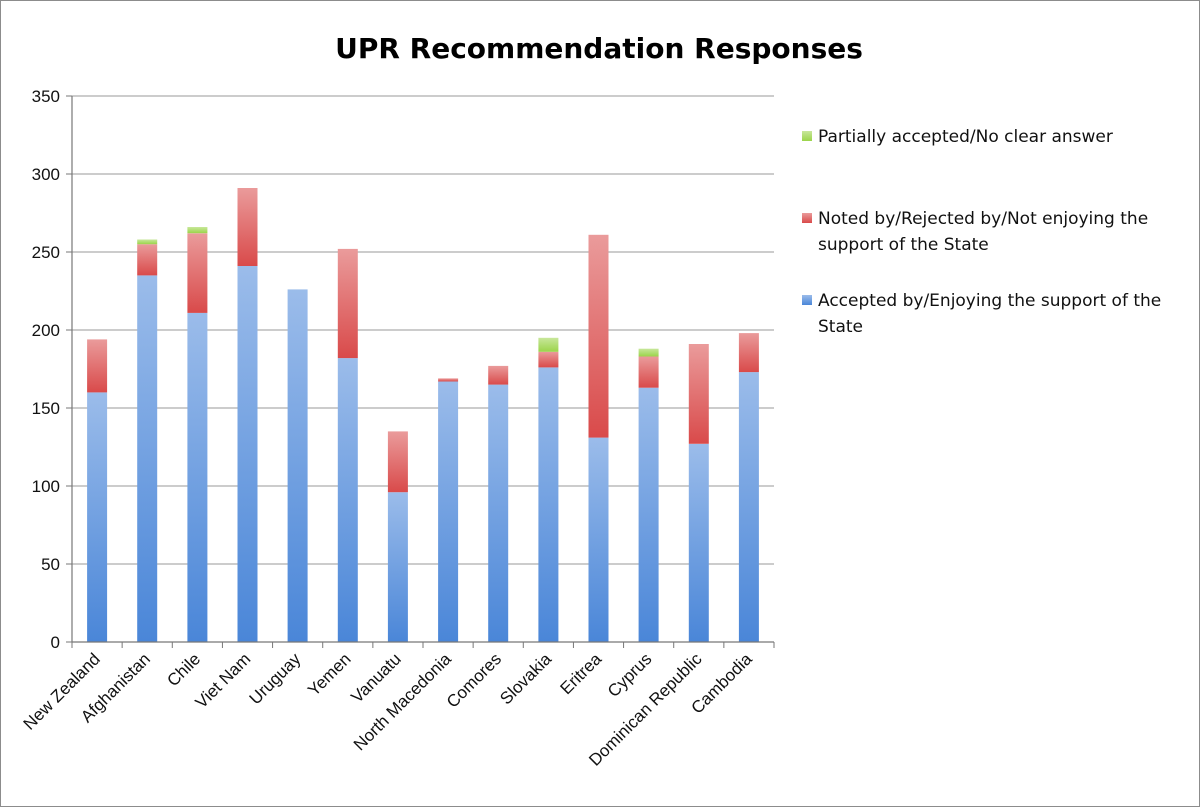 This screenshot has width=1200, height=807. I want to click on x-tick-label: Comores, so click(474, 680).